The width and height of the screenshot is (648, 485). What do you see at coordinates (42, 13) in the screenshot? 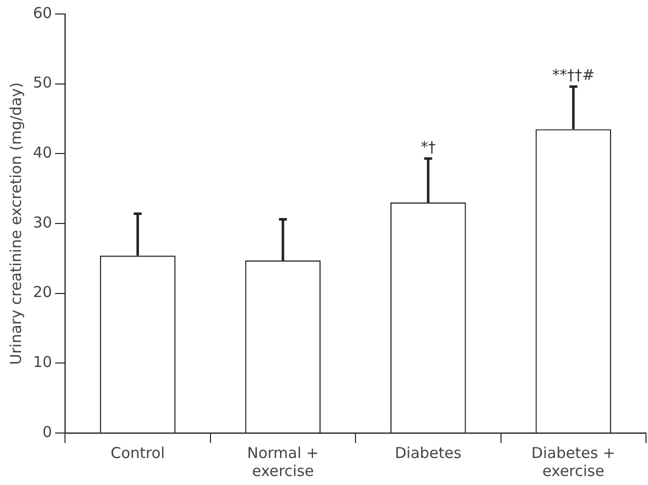
I see `y-tick-label: 60` at bounding box center [42, 13].